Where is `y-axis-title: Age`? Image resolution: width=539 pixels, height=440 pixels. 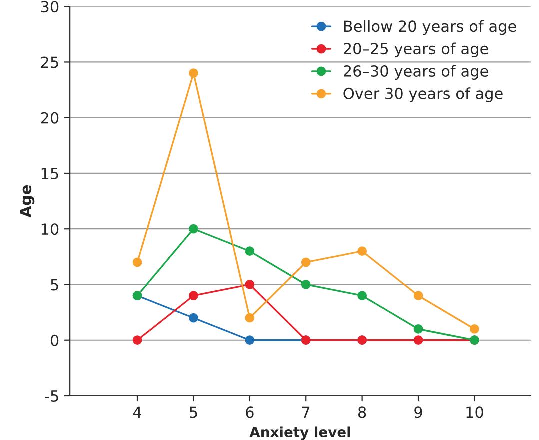 y-axis-title: Age is located at coordinates (27, 201).